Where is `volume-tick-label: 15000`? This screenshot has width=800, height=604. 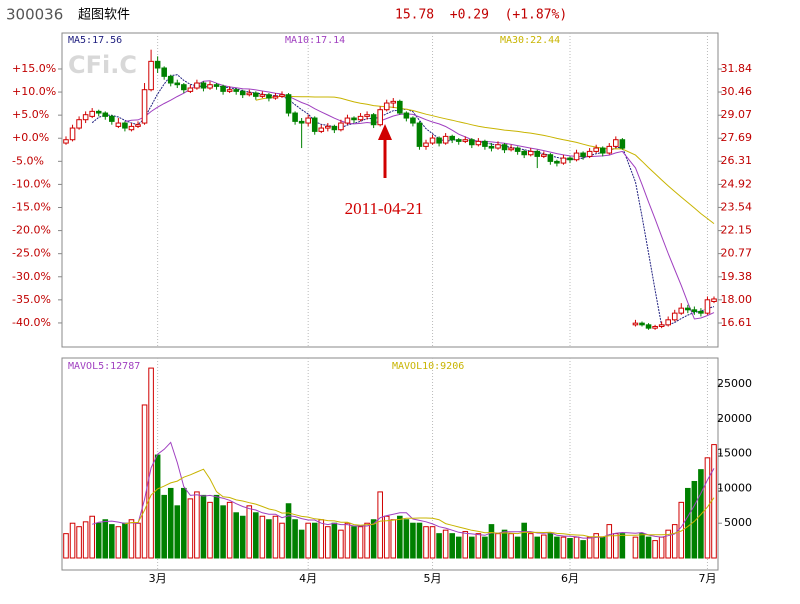 volume-tick-label: 15000 is located at coordinates (734, 453).